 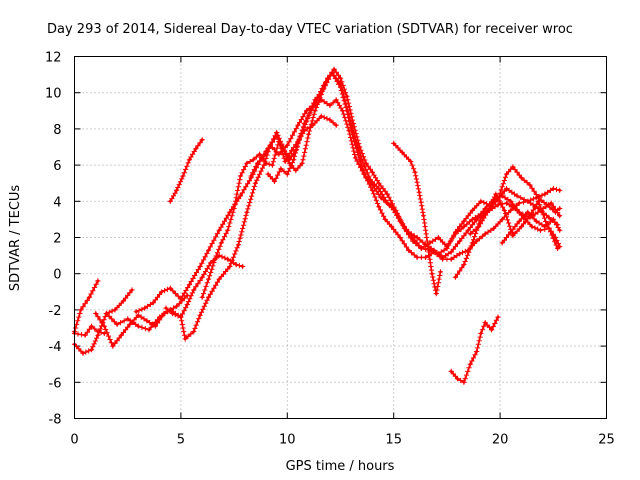 What do you see at coordinates (531, 227) in the screenshot?
I see `series-s16` at bounding box center [531, 227].